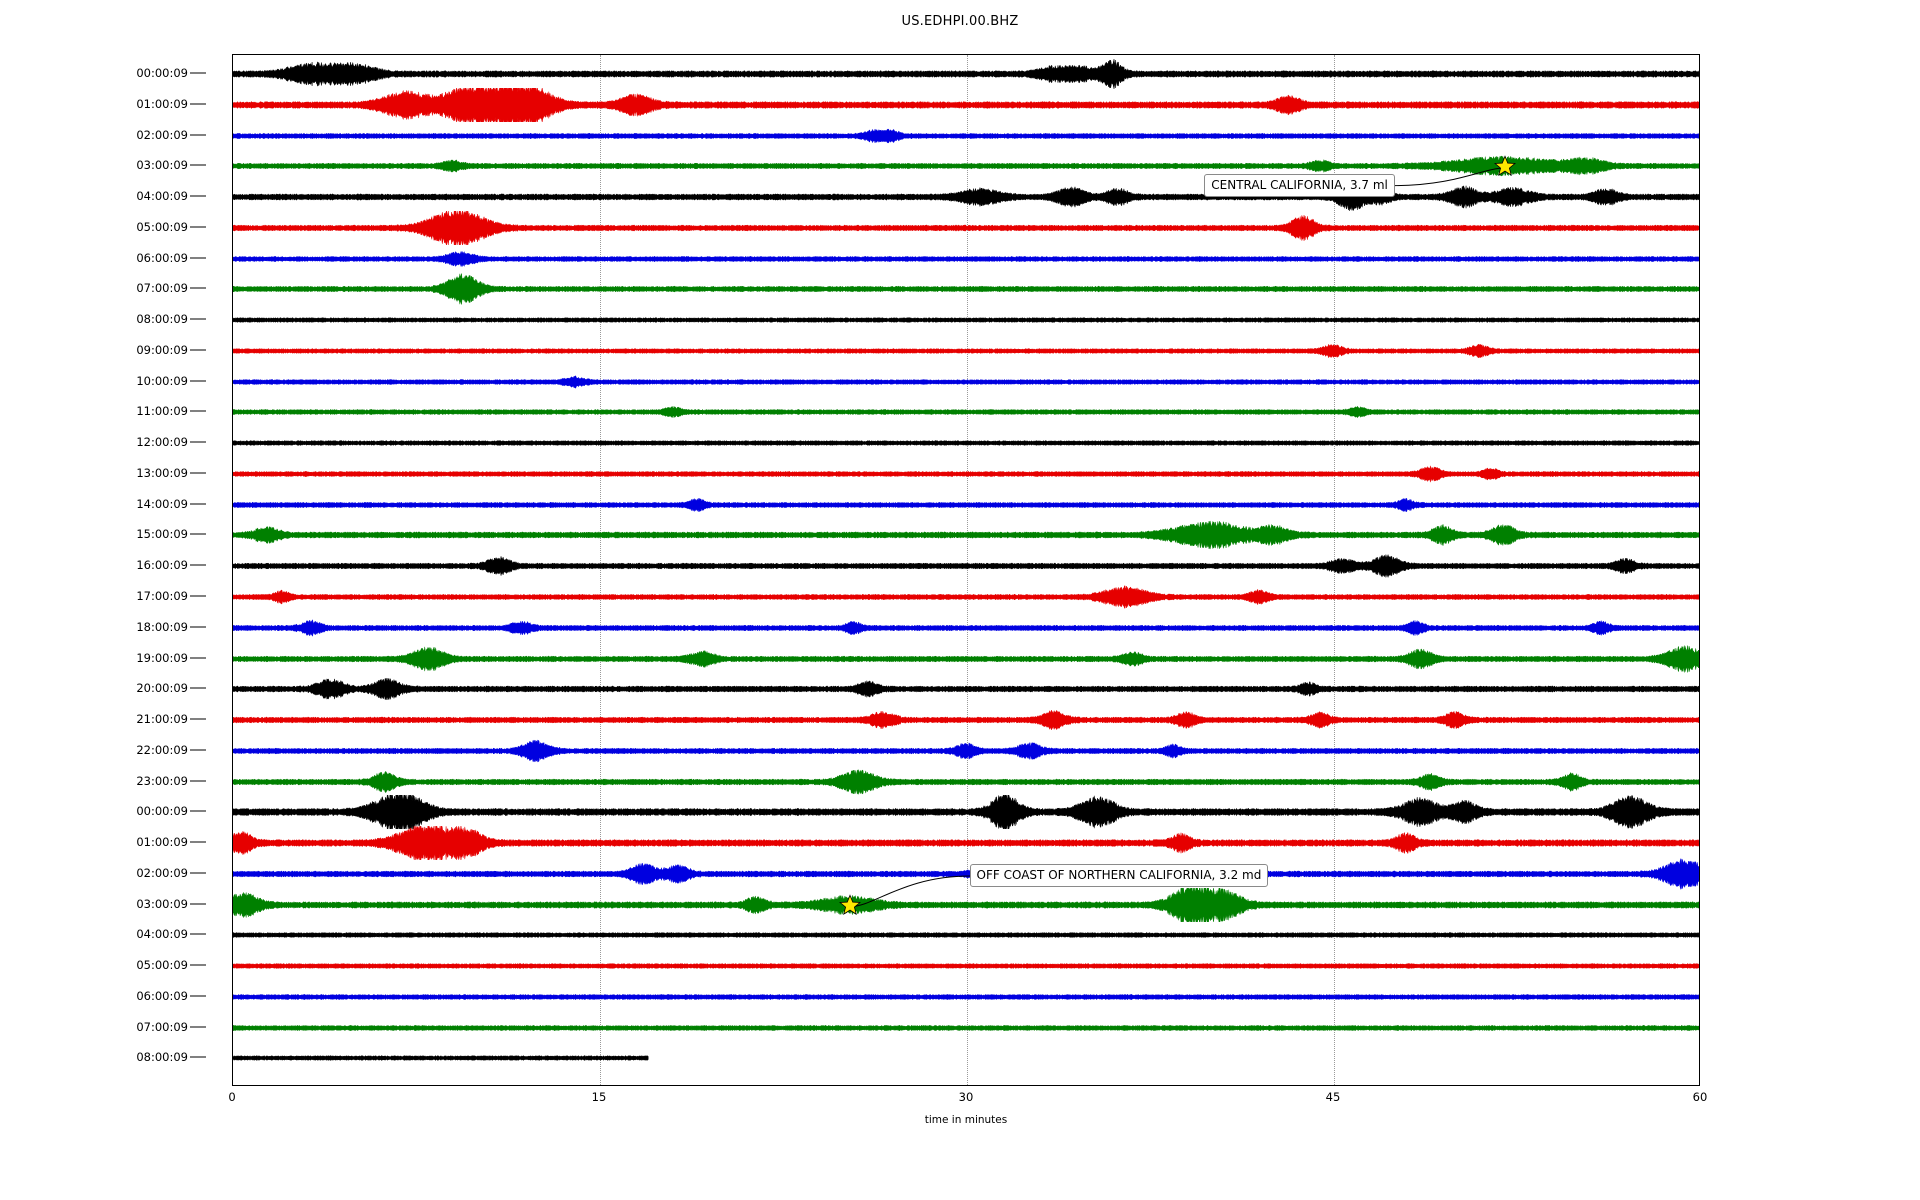  I want to click on y-tick-label: 09:00:09, so click(162, 349).